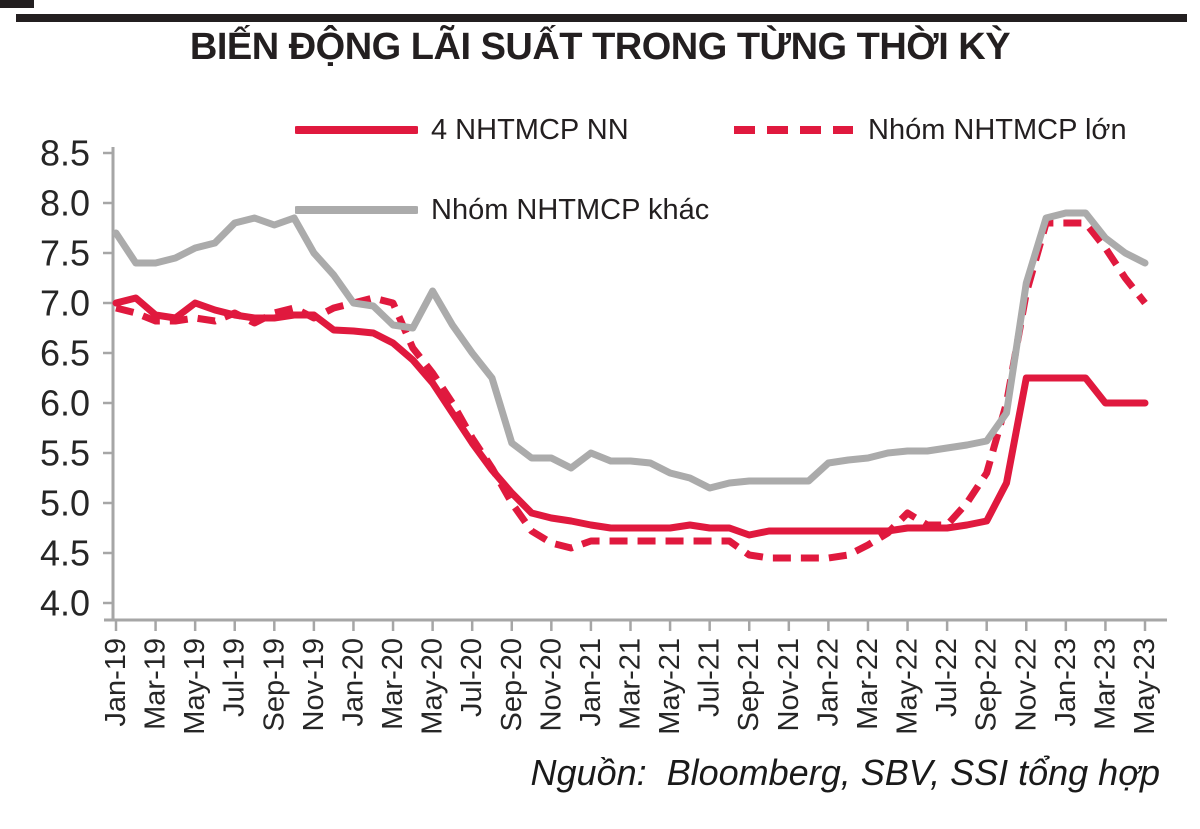 The height and width of the screenshot is (829, 1200). I want to click on x-tick-label: Sep-19, so click(274, 685).